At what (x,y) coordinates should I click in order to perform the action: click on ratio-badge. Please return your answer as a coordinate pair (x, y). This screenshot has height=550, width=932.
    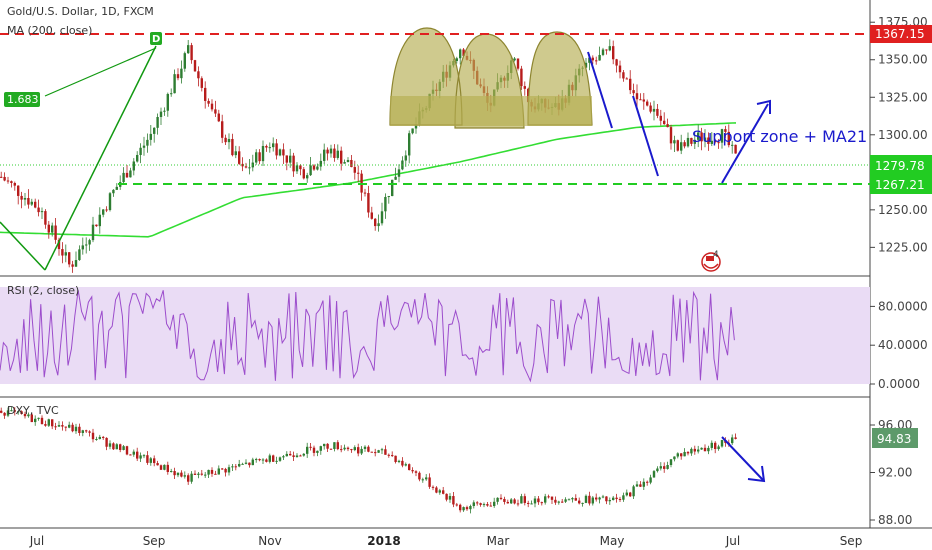
    Looking at the image, I should click on (22, 99).